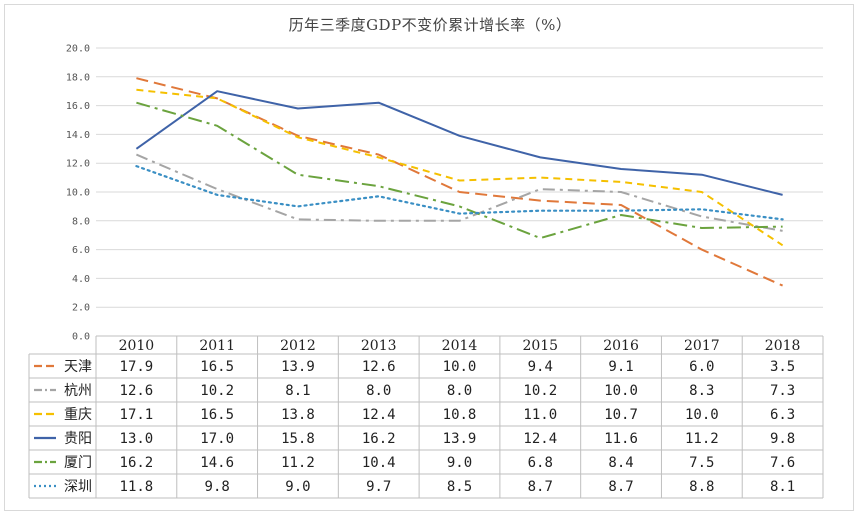  I want to click on x-category-label: 2012, so click(298, 346).